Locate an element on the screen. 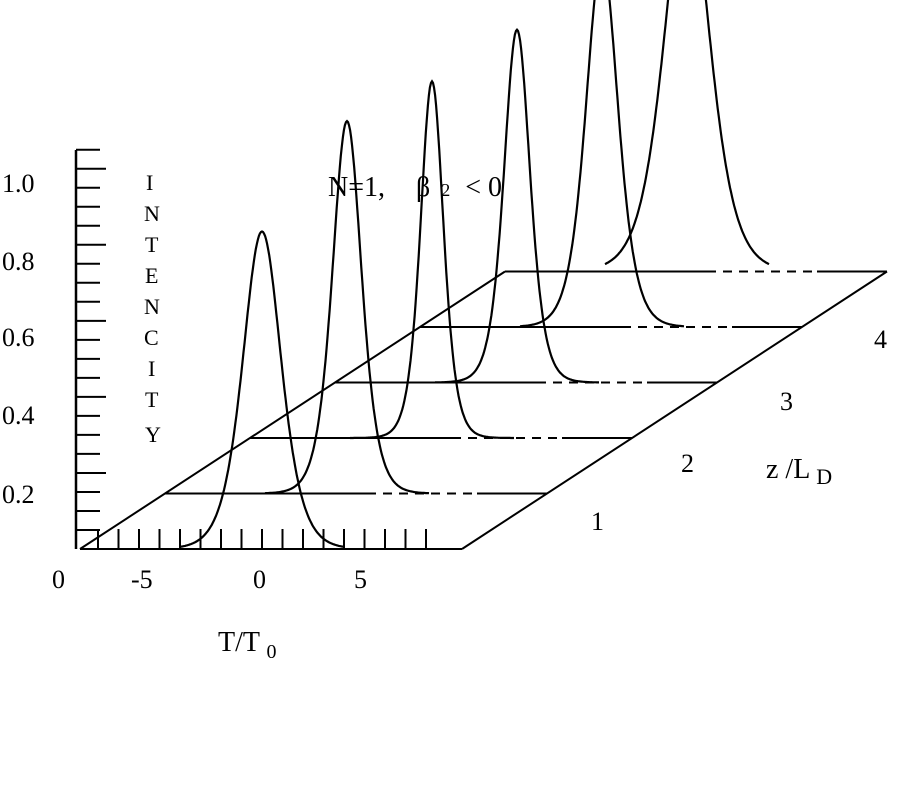  z-axis-title-sub: D is located at coordinates (824, 476).